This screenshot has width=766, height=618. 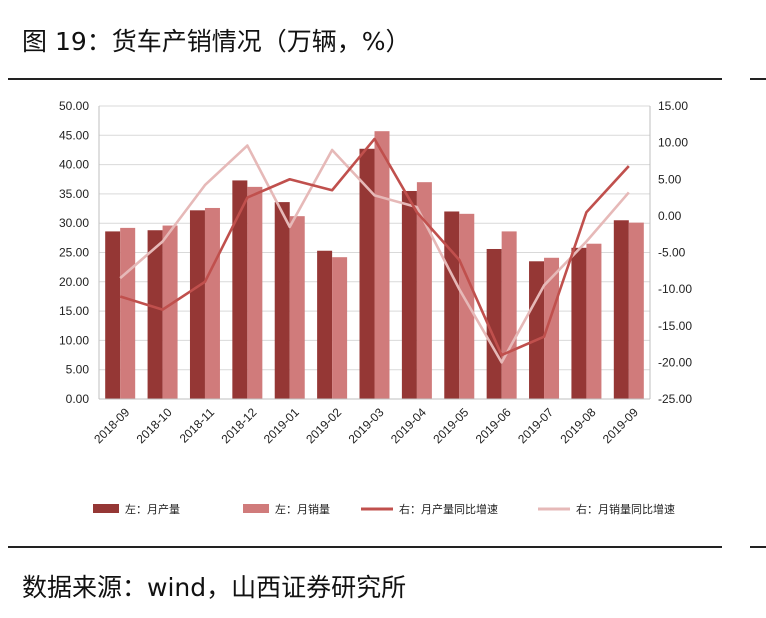 I want to click on y-left-tick-label: 35.00, so click(x=74, y=194).